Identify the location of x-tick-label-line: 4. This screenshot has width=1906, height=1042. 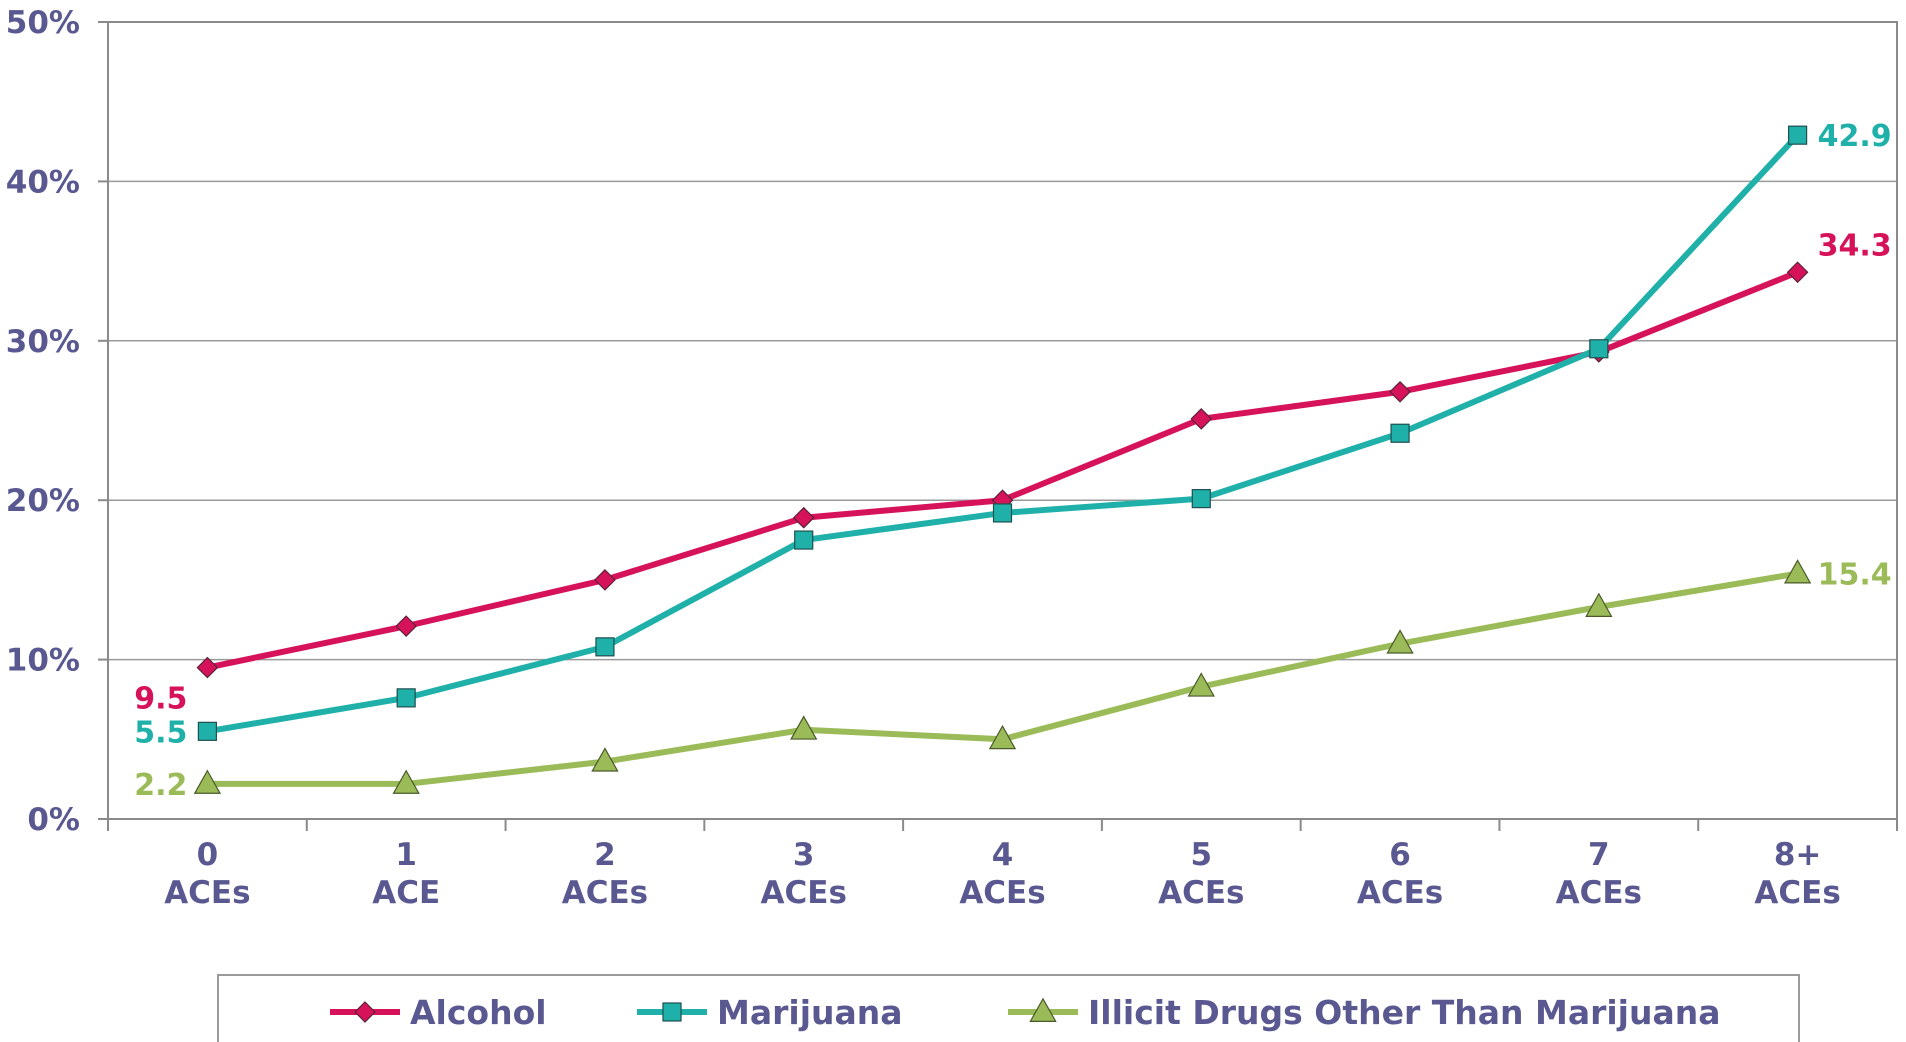
(1003, 855).